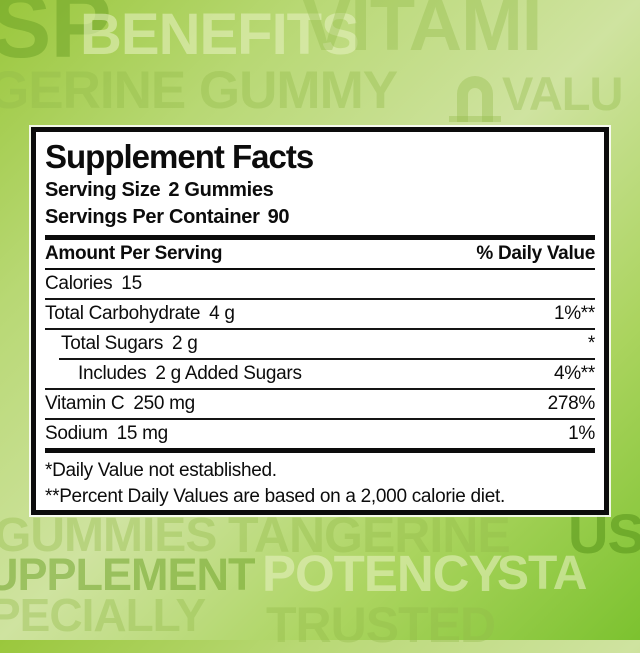 The image size is (640, 653). Describe the element at coordinates (574, 373) in the screenshot. I see `nutrient-dv: 4%**` at that location.